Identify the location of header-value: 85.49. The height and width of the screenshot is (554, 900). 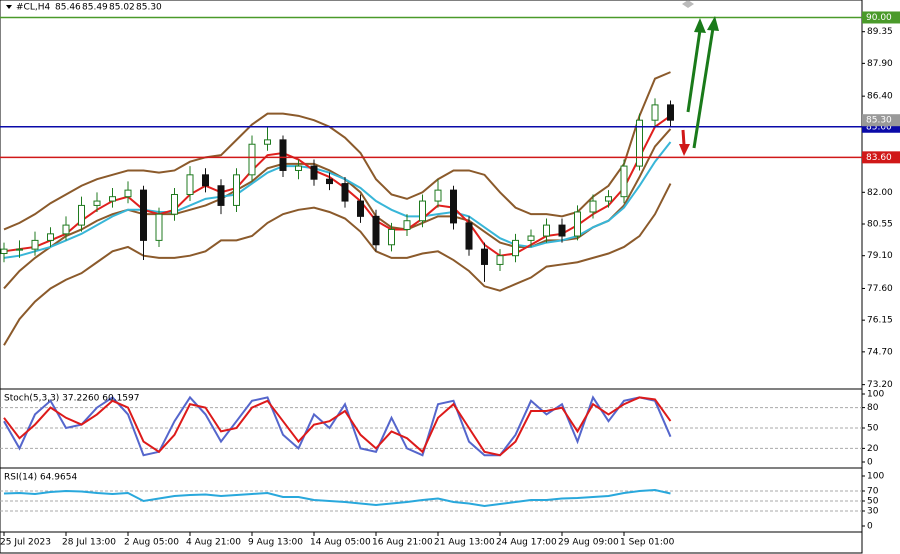
(95, 8).